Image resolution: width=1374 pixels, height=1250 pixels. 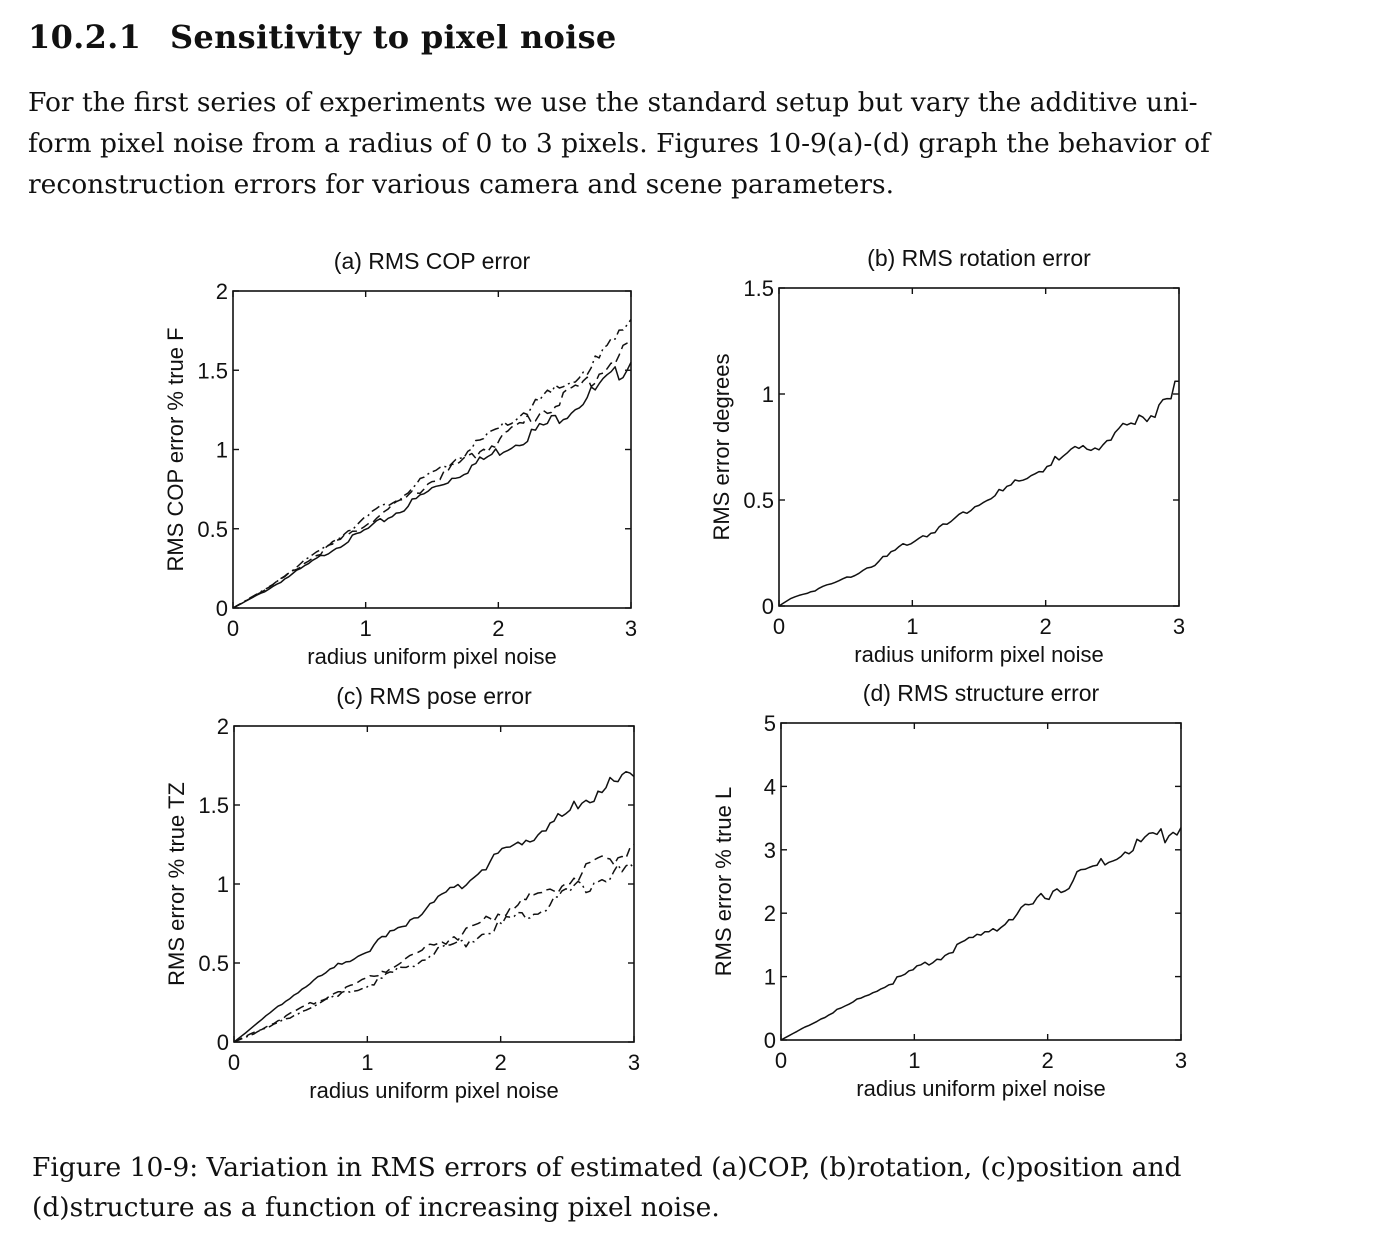 I want to click on y-tick-label: 3, so click(x=770, y=850).